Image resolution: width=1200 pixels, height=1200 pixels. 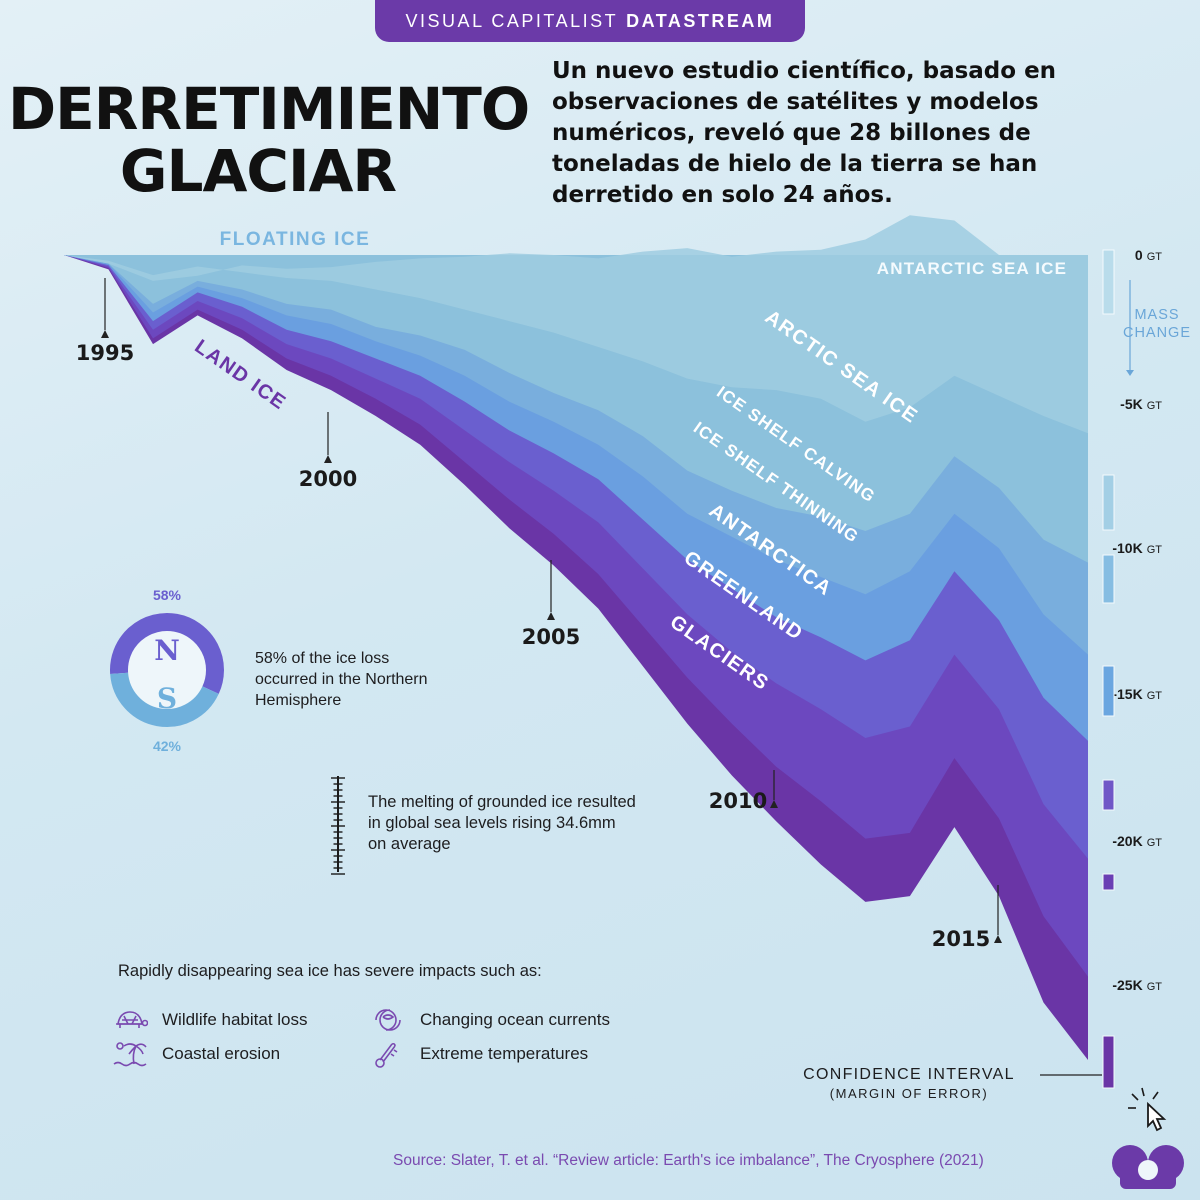 I want to click on donut-south-letter: S, so click(x=167, y=698).